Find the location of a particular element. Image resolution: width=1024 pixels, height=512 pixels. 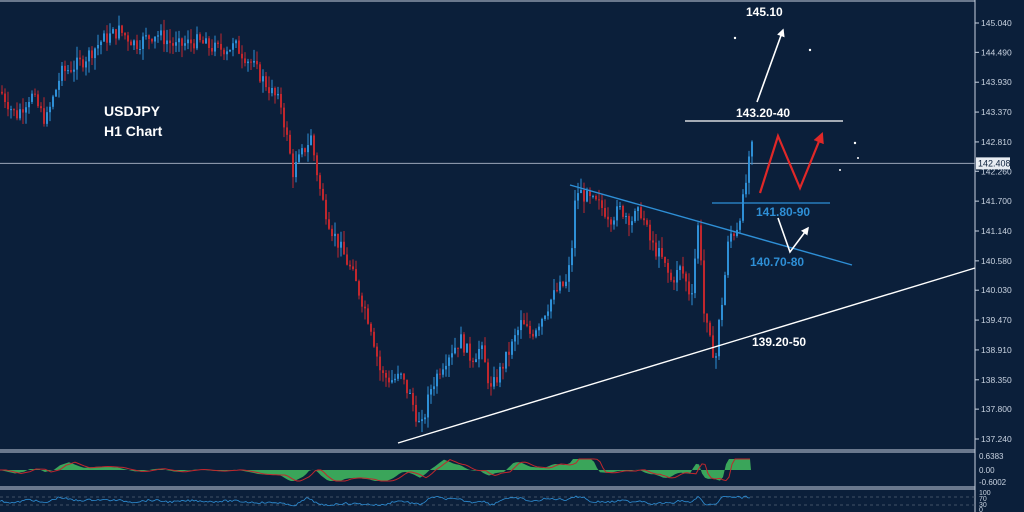

rsi-tick-0: 0 is located at coordinates (981, 509).